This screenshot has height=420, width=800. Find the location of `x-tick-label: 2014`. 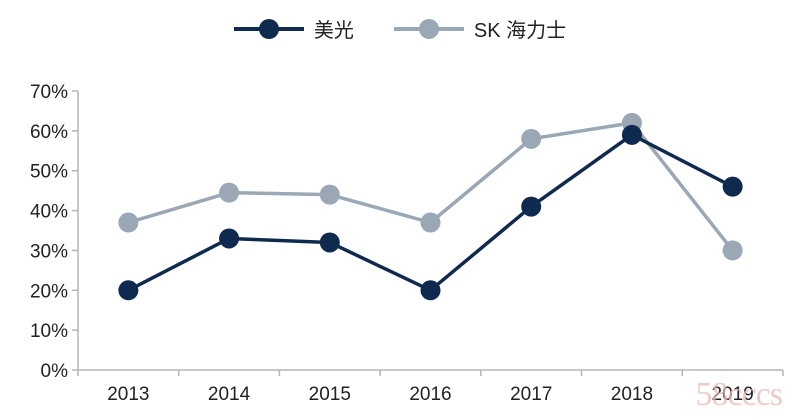

x-tick-label: 2014 is located at coordinates (229, 394).